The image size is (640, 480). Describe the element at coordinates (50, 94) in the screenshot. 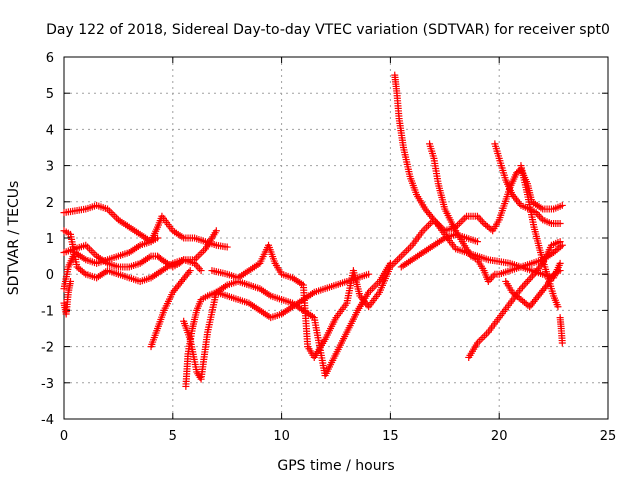

I see `y-tick-label: 5` at that location.